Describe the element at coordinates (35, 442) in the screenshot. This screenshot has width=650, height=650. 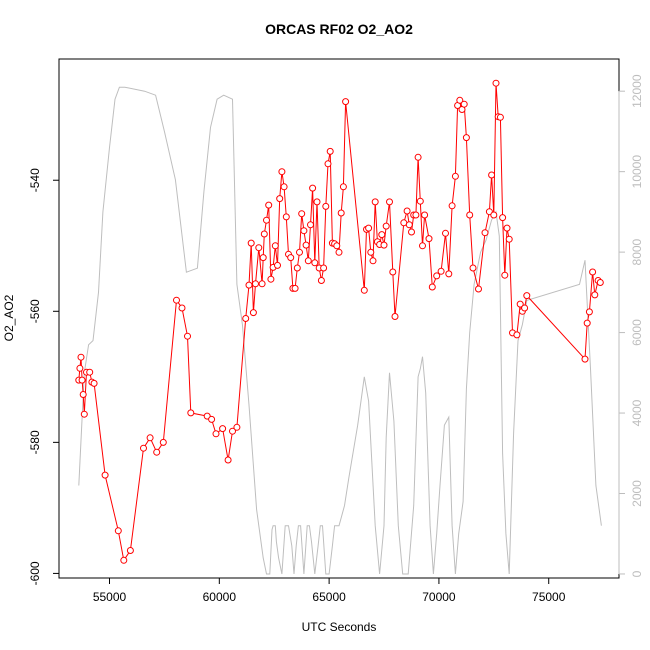
I see `y-tick-label: -580` at that location.